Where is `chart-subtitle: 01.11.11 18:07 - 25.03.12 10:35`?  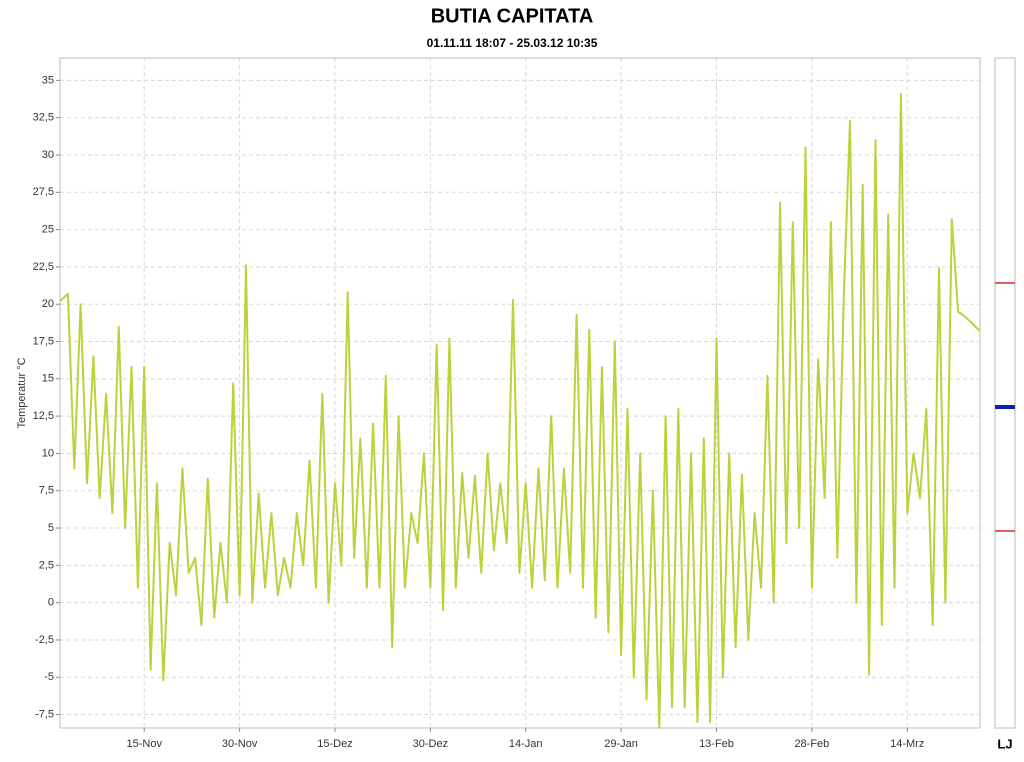
chart-subtitle: 01.11.11 18:07 - 25.03.12 10:35 is located at coordinates (512, 43).